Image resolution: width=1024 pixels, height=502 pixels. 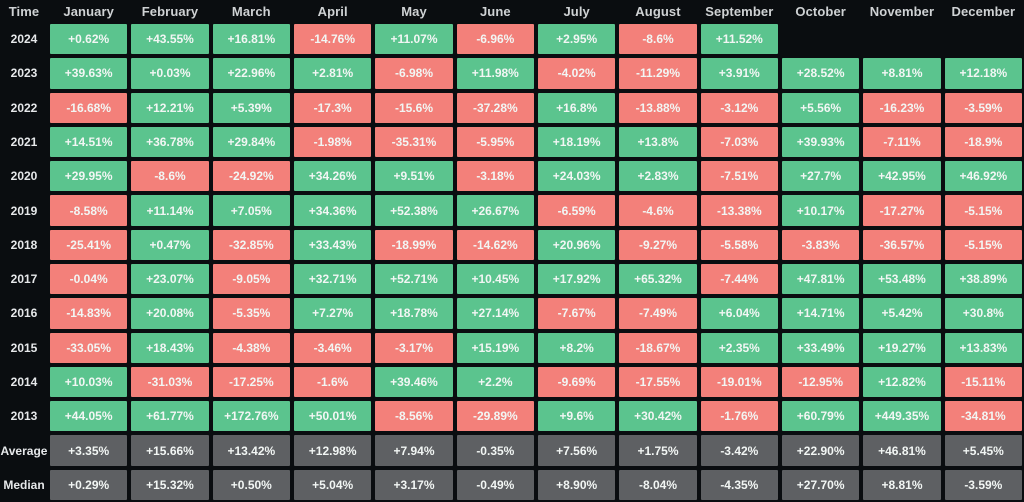 I want to click on return-cell: +39.46%, so click(x=414, y=382).